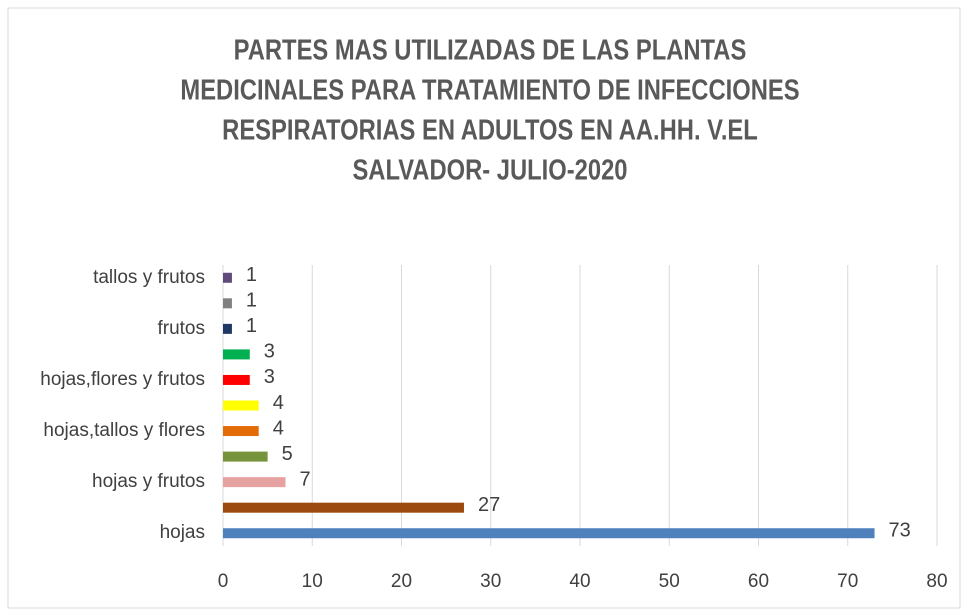 The width and height of the screenshot is (964, 612). I want to click on data-label: 73, so click(900, 531).